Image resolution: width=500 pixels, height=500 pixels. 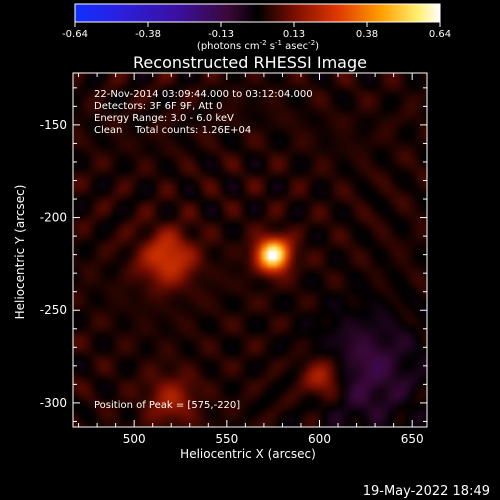 What do you see at coordinates (250, 62) in the screenshot?
I see `chart-title: Reconstructed RHESSI Image` at bounding box center [250, 62].